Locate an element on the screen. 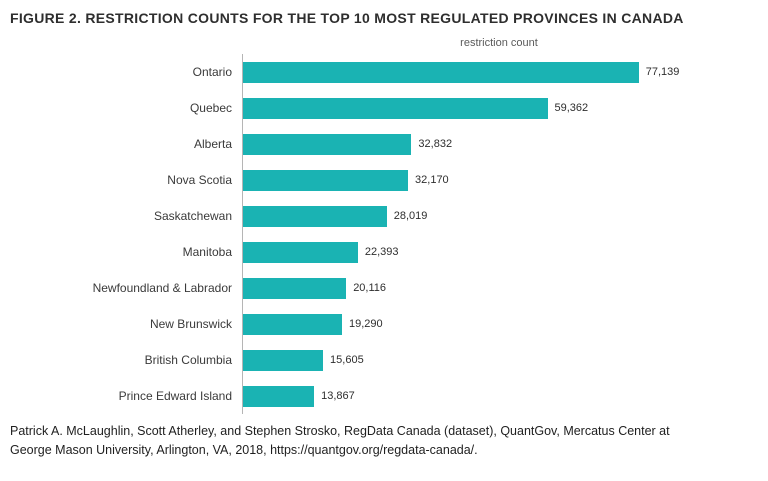 The image size is (768, 481). bar-track: 28,019 is located at coordinates (499, 216).